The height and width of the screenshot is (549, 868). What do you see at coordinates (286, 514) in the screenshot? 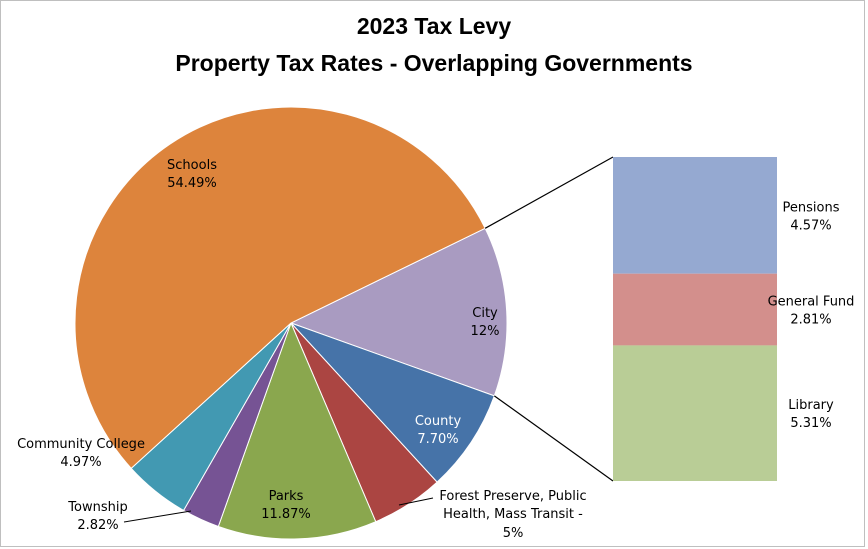
I see `slice-parks-value: 11.87%` at bounding box center [286, 514].